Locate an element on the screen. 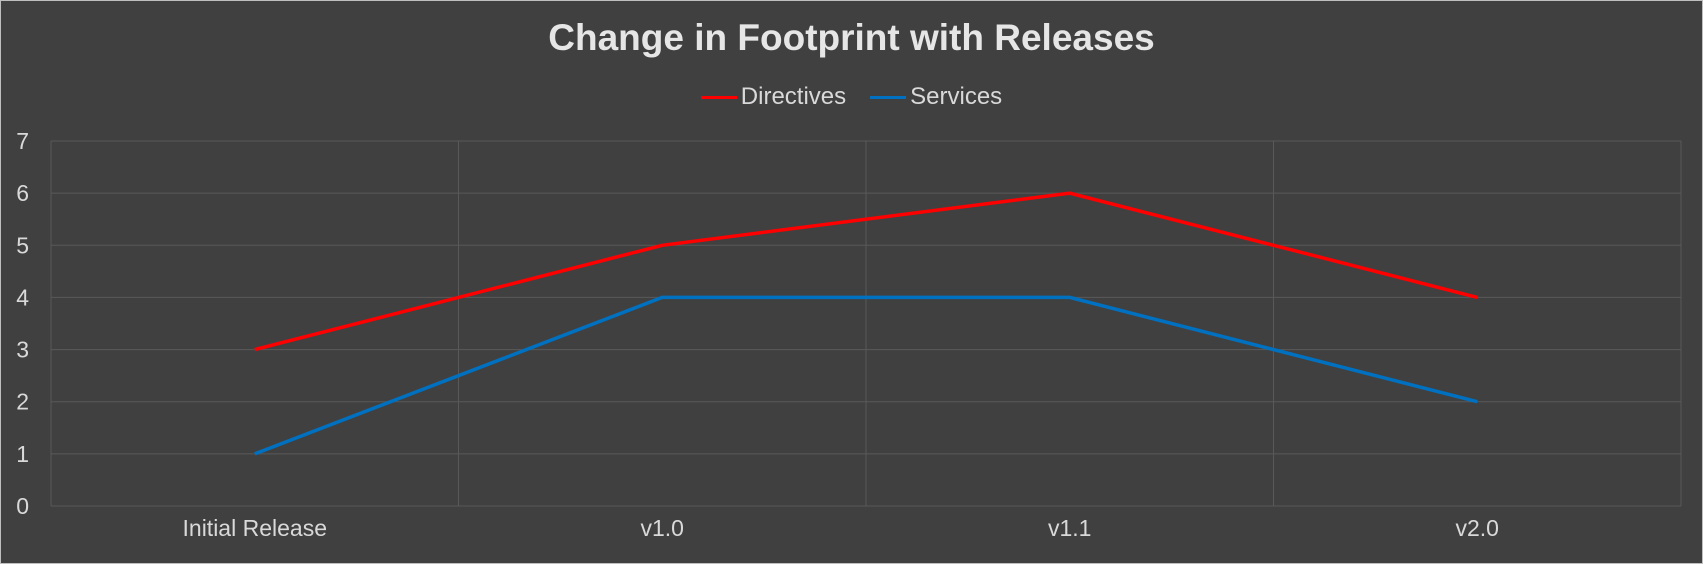  legend-label-directives: Directives is located at coordinates (793, 96).